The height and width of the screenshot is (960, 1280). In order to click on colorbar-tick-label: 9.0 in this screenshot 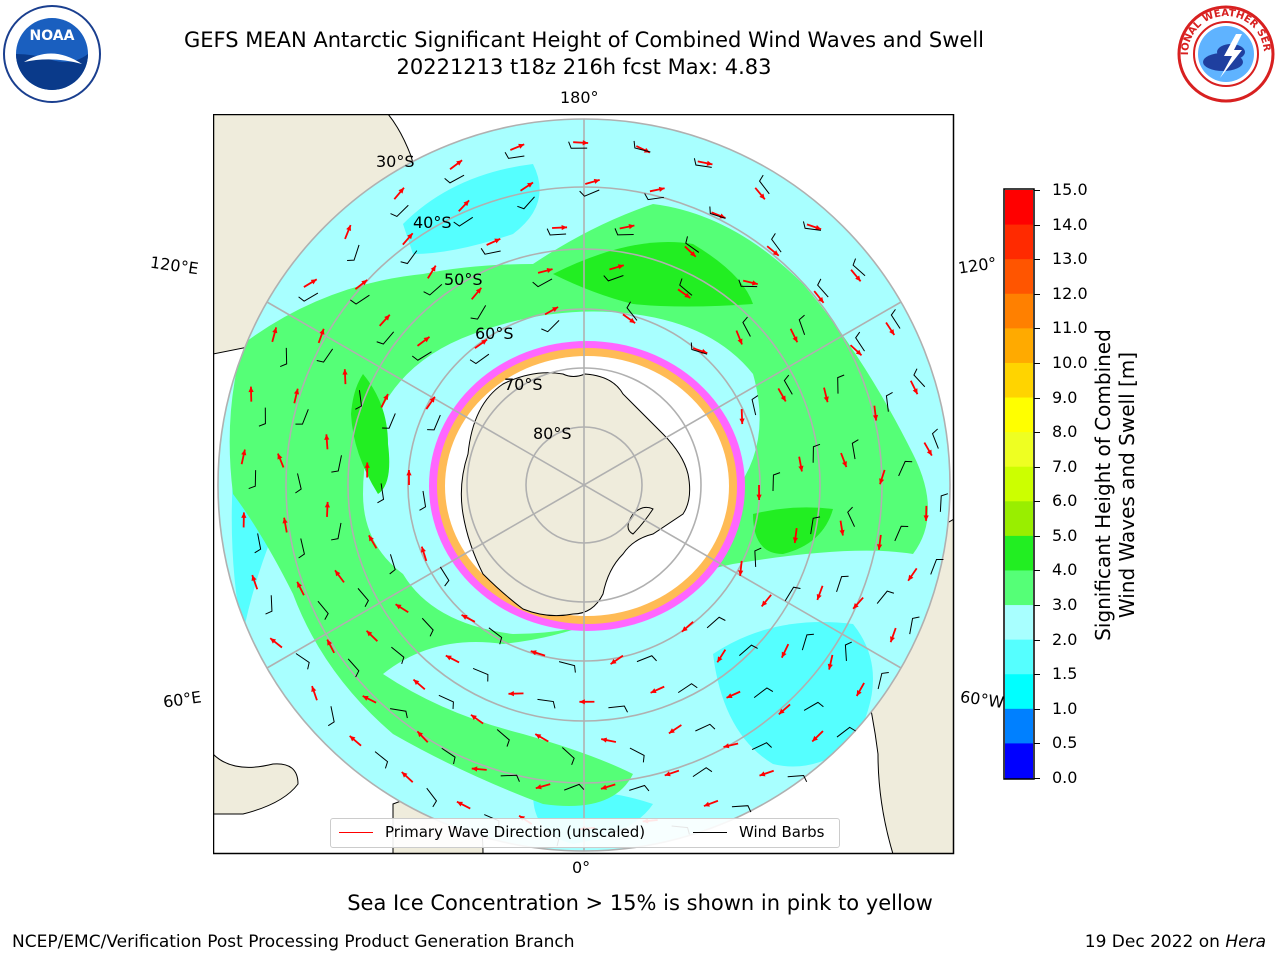, I will do `click(1065, 397)`.